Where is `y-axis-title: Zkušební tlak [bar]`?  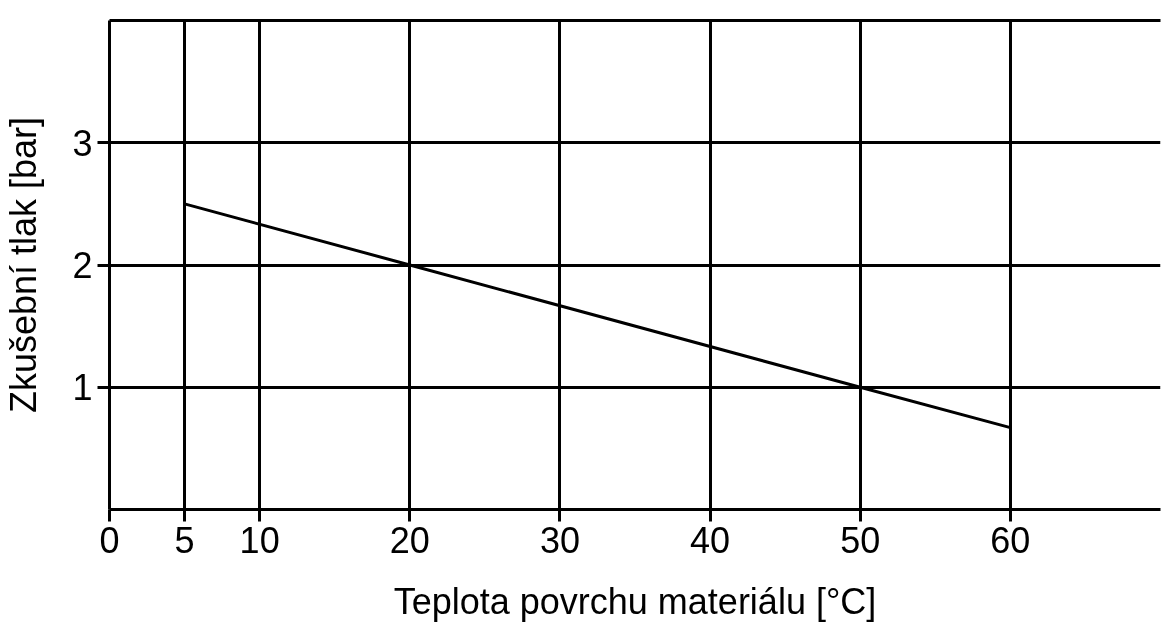
y-axis-title: Zkušební tlak [bar] is located at coordinates (24, 265).